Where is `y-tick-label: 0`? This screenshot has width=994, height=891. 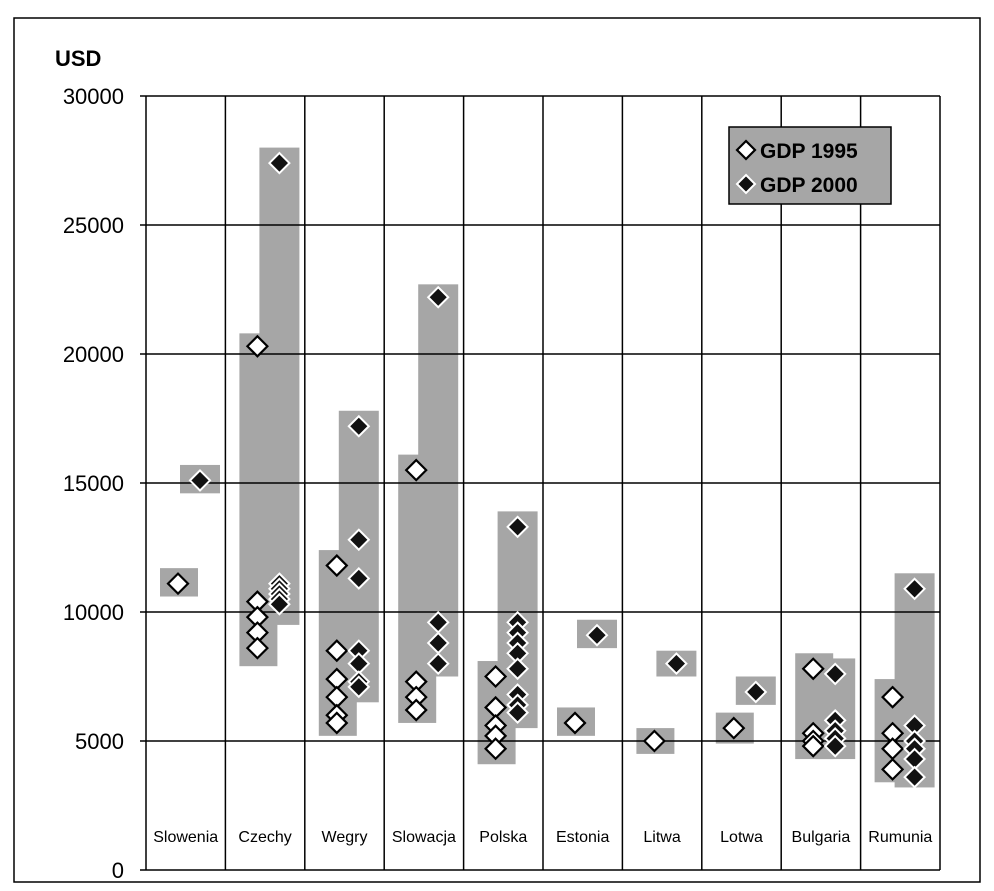 y-tick-label: 0 is located at coordinates (118, 870).